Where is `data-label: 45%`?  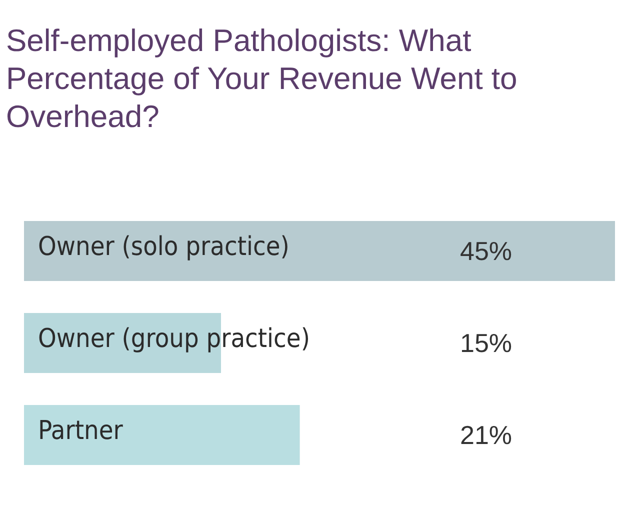 data-label: 45% is located at coordinates (486, 251).